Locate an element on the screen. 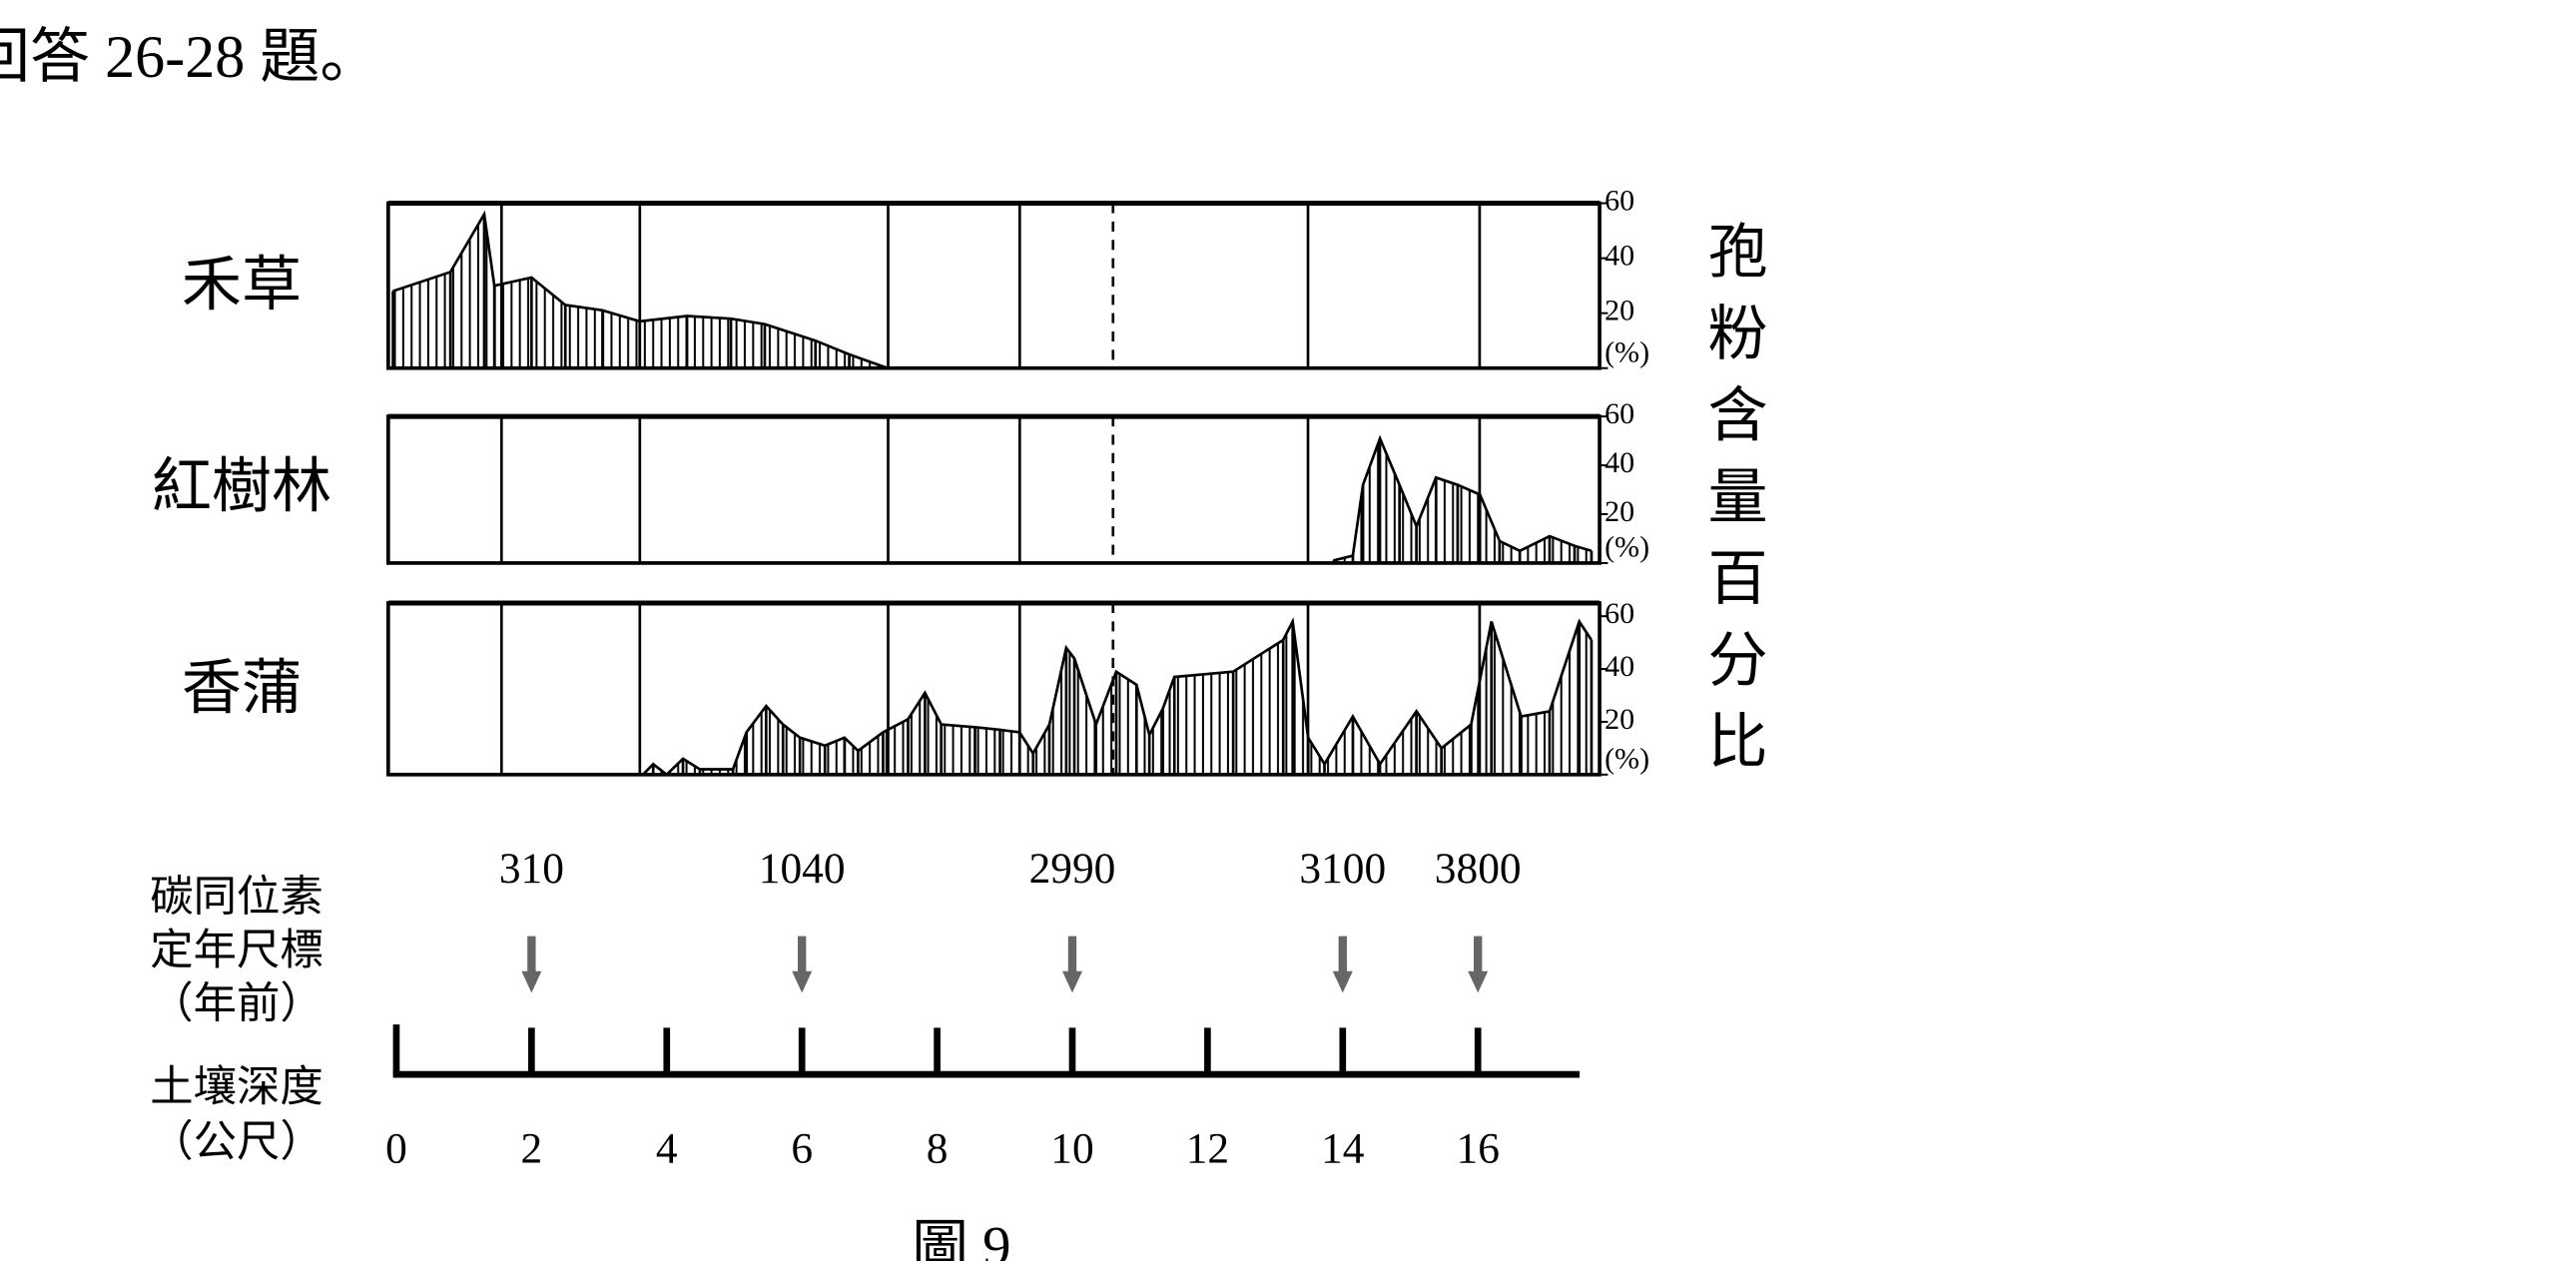  x-tick-label: 6 is located at coordinates (802, 1149).